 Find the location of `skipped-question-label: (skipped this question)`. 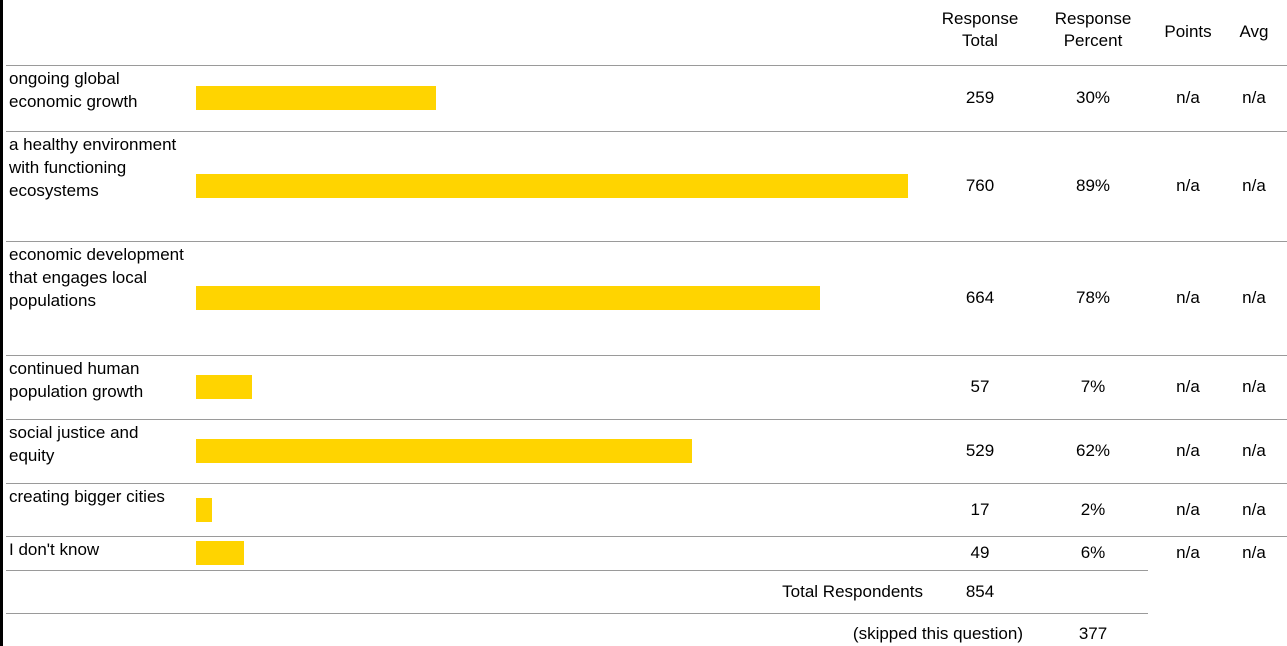

skipped-question-label: (skipped this question) is located at coordinates (937, 633).